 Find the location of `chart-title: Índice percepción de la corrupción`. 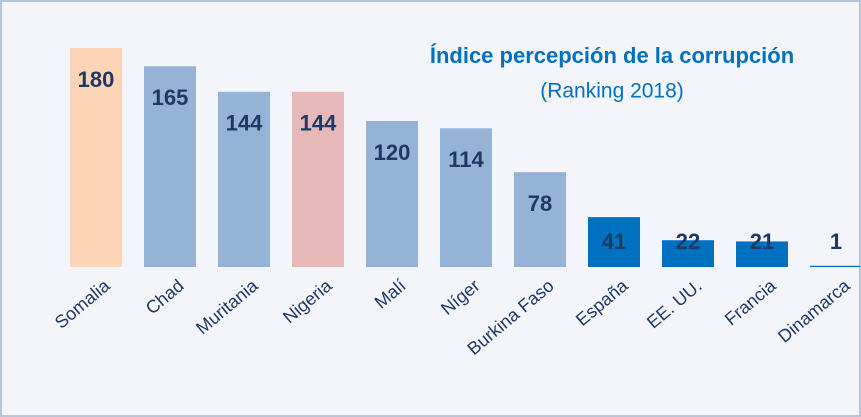

chart-title: Índice percepción de la corrupción is located at coordinates (612, 55).